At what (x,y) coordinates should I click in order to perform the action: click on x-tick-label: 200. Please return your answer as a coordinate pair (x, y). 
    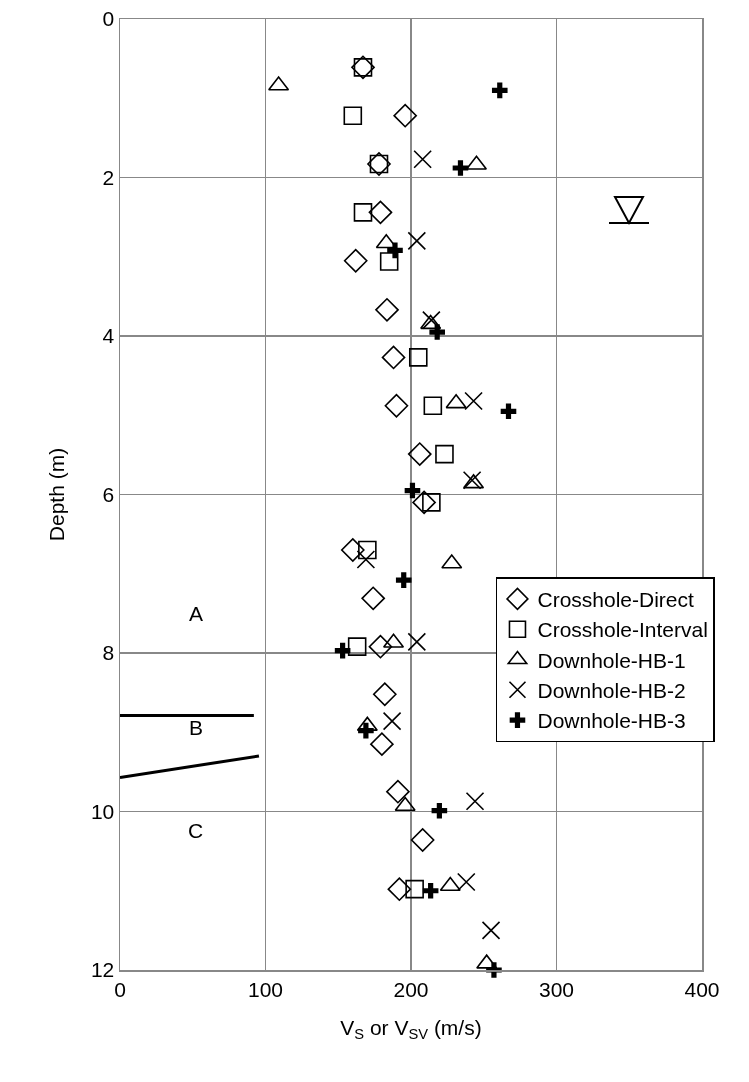
    Looking at the image, I should click on (411, 989).